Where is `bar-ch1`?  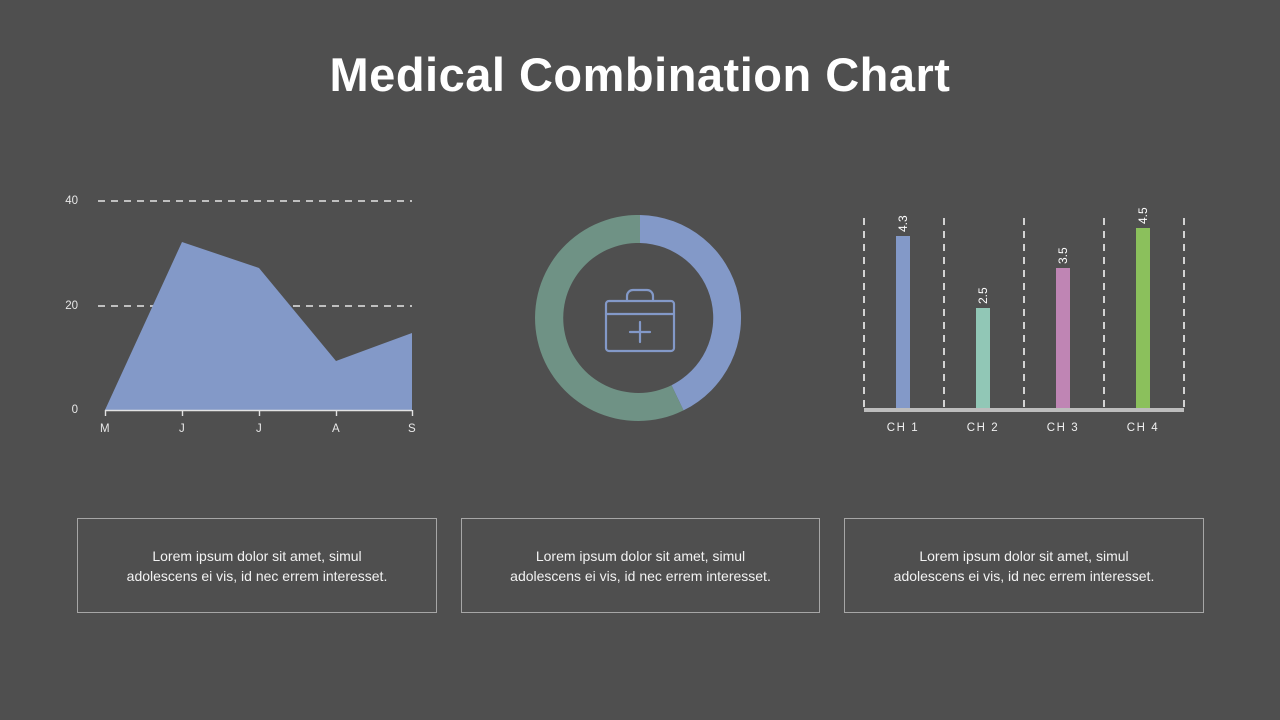 bar-ch1 is located at coordinates (903, 322).